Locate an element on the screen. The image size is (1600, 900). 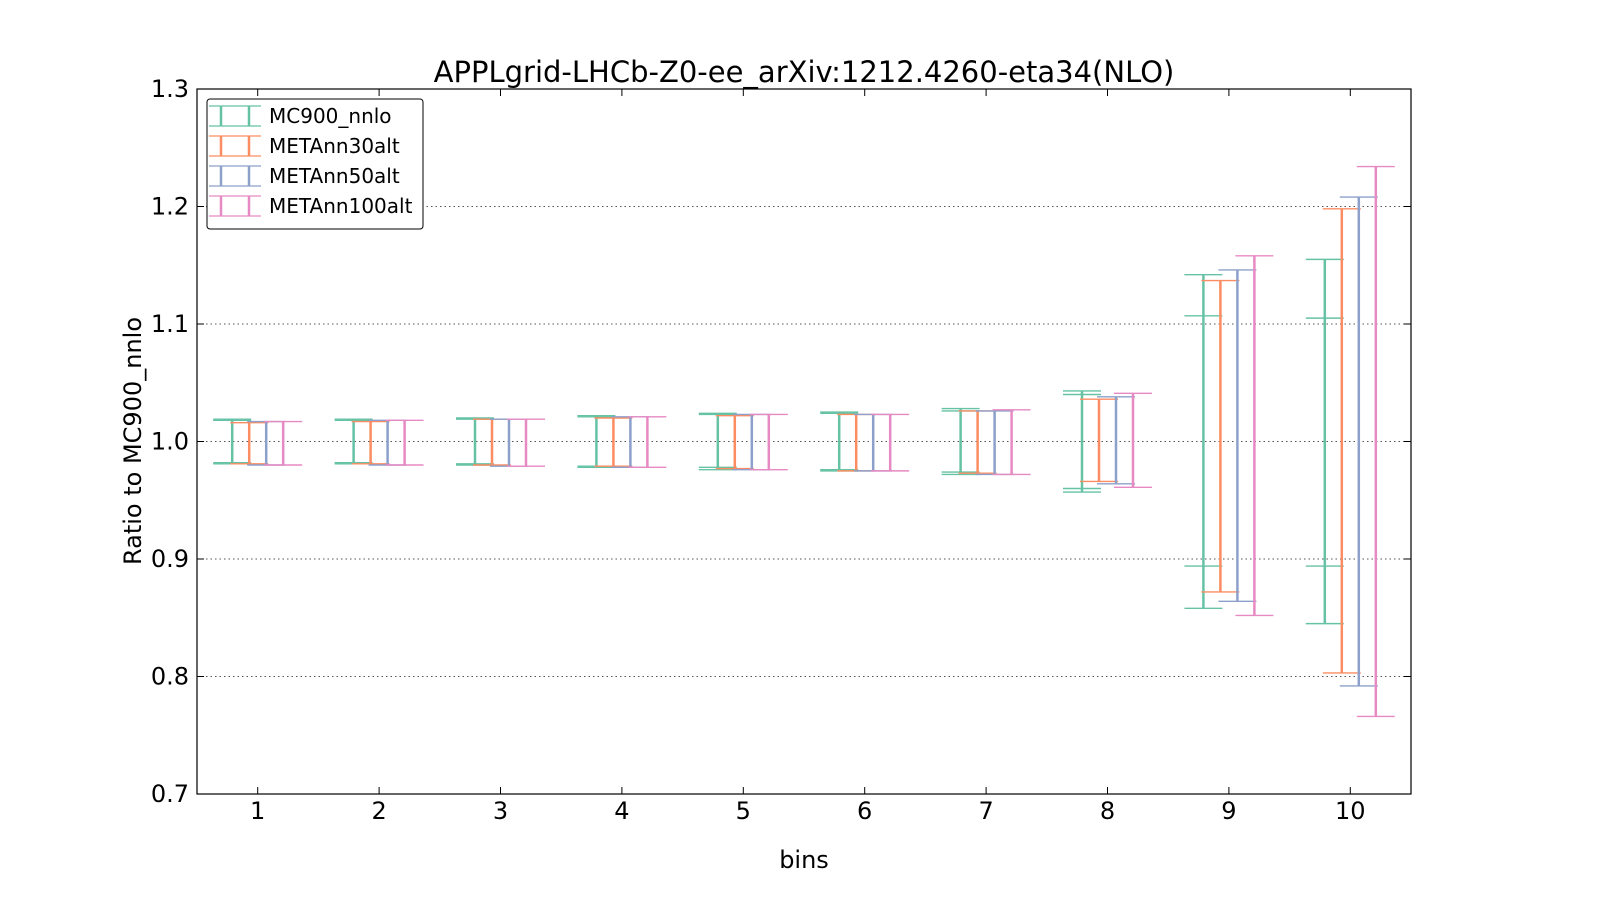
x-tick-label: 5 is located at coordinates (743, 811).